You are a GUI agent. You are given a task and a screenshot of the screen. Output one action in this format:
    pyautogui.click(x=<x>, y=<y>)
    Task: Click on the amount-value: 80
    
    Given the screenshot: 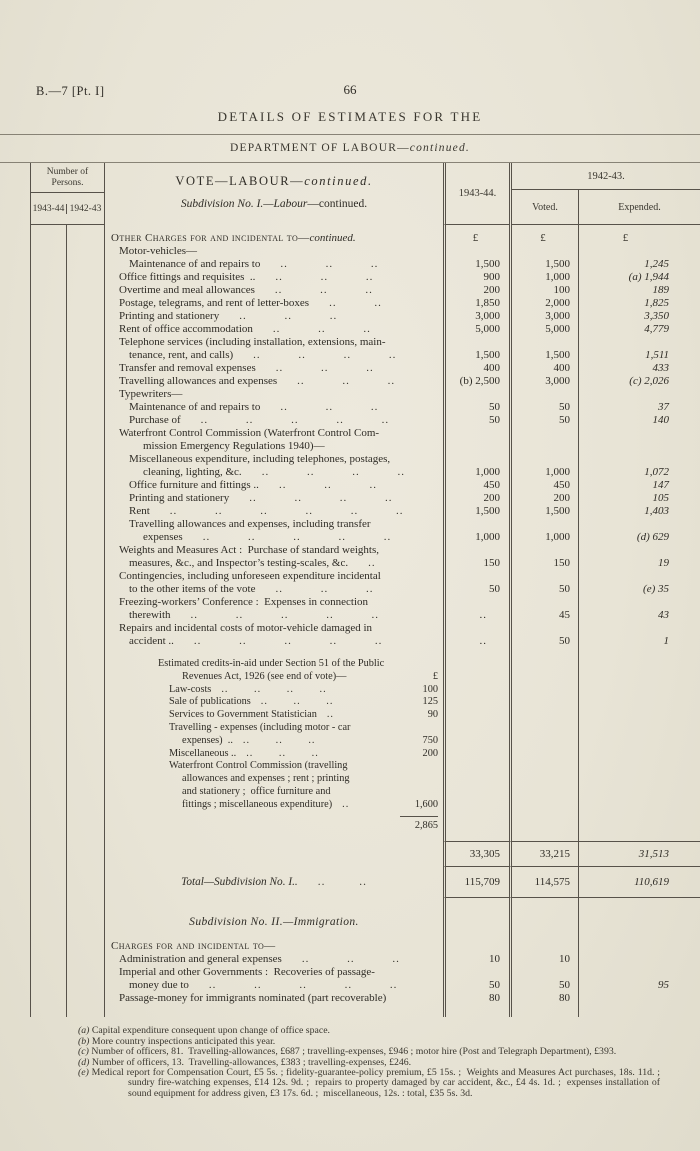 What is the action you would take?
    pyautogui.click(x=494, y=998)
    